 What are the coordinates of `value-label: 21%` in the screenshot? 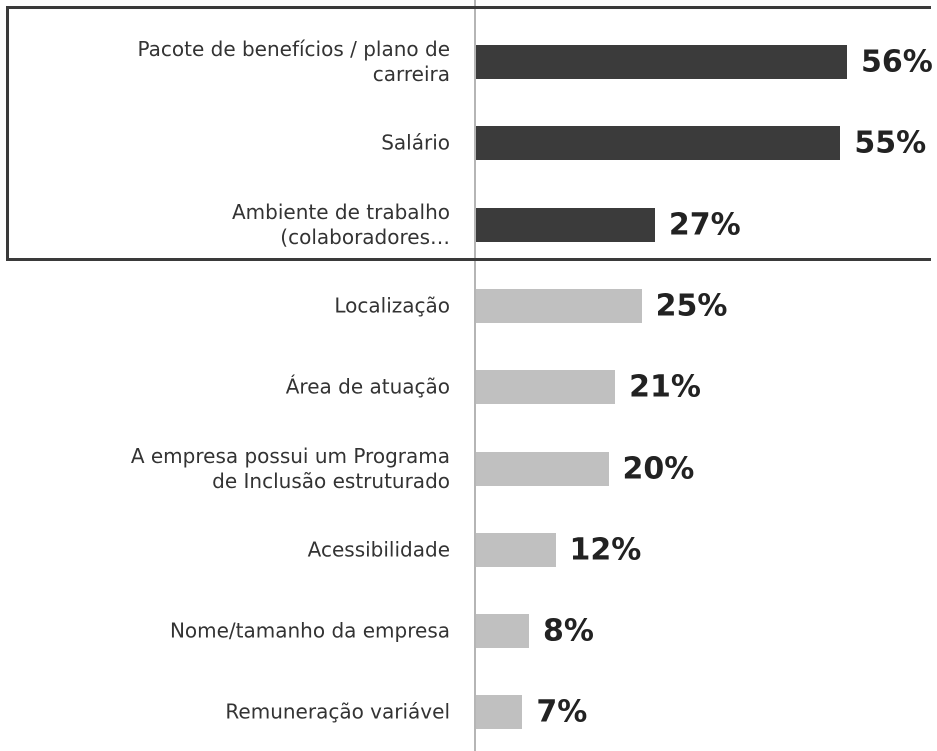 It's located at (665, 387).